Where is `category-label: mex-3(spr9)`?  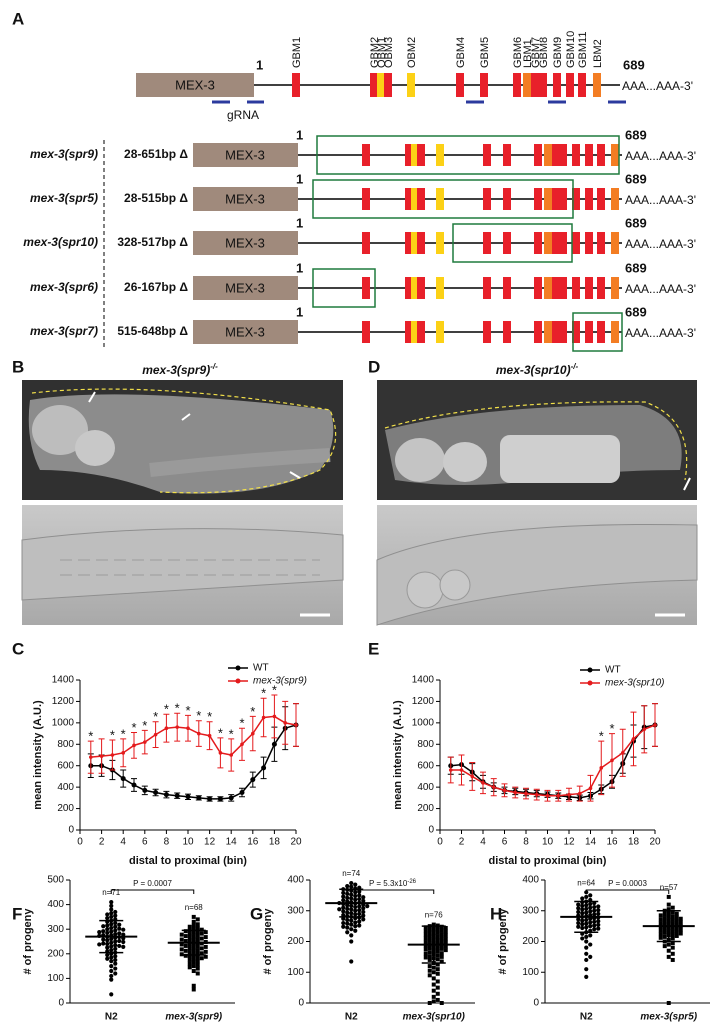
category-label: mex-3(spr9) is located at coordinates (193, 1017).